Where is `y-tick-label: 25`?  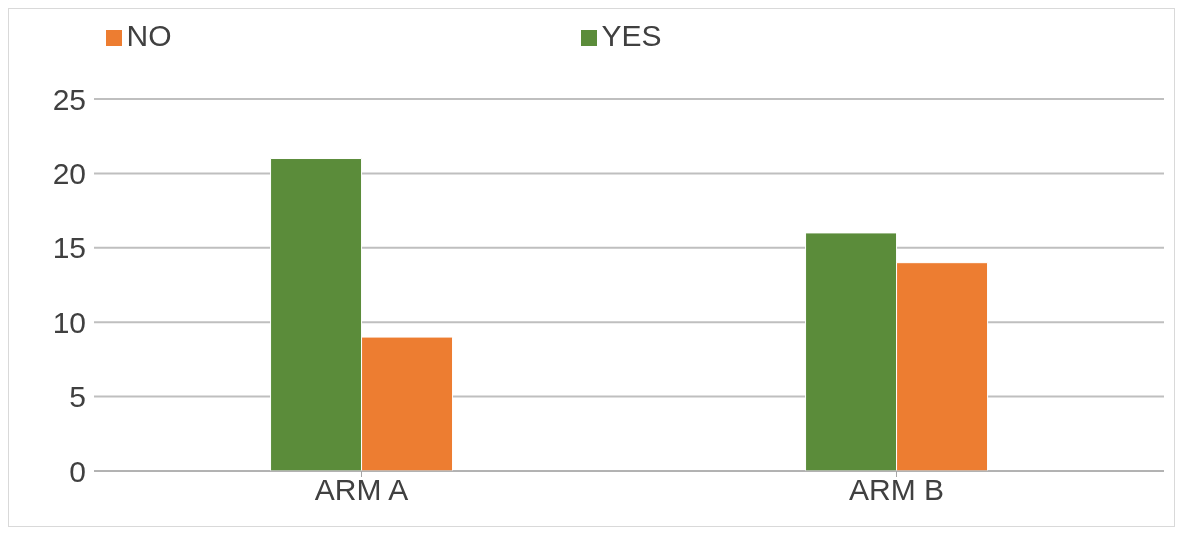 y-tick-label: 25 is located at coordinates (69, 99).